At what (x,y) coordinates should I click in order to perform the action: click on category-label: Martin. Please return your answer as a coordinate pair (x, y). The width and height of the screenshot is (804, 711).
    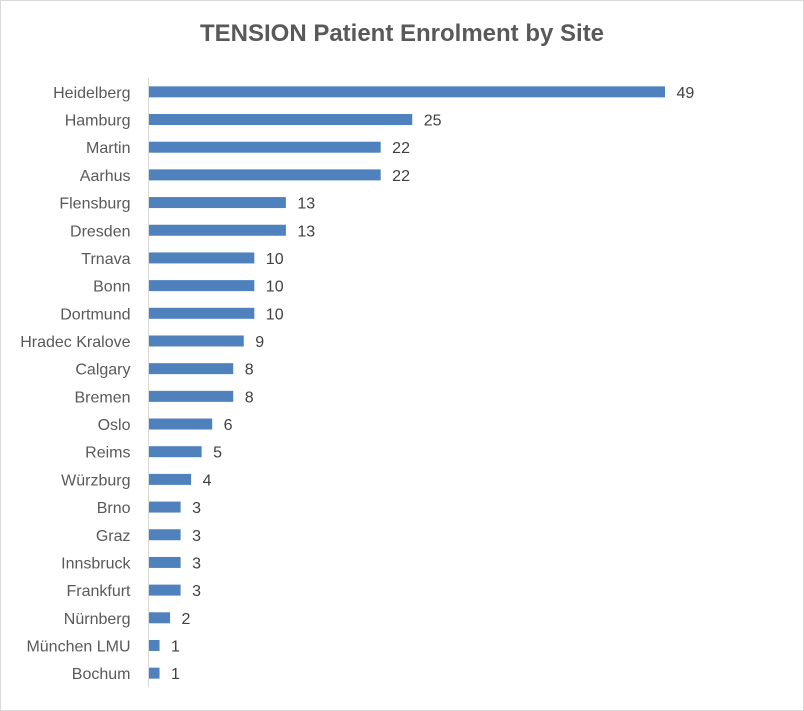
    Looking at the image, I should click on (108, 148).